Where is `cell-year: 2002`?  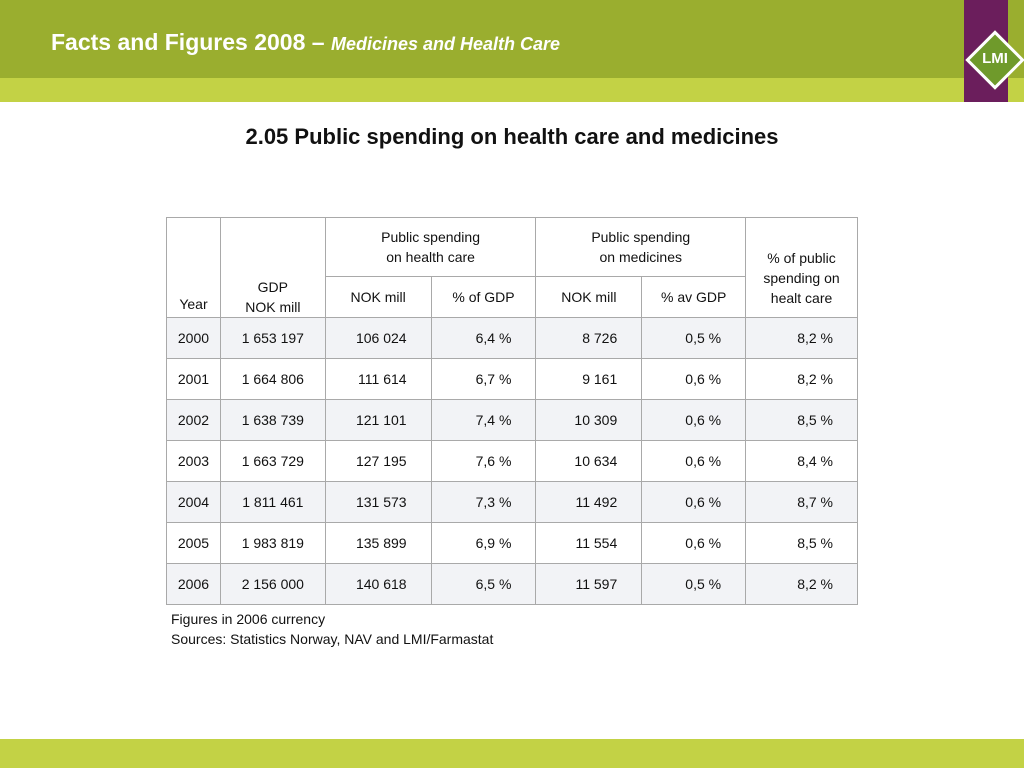 cell-year: 2002 is located at coordinates (193, 420).